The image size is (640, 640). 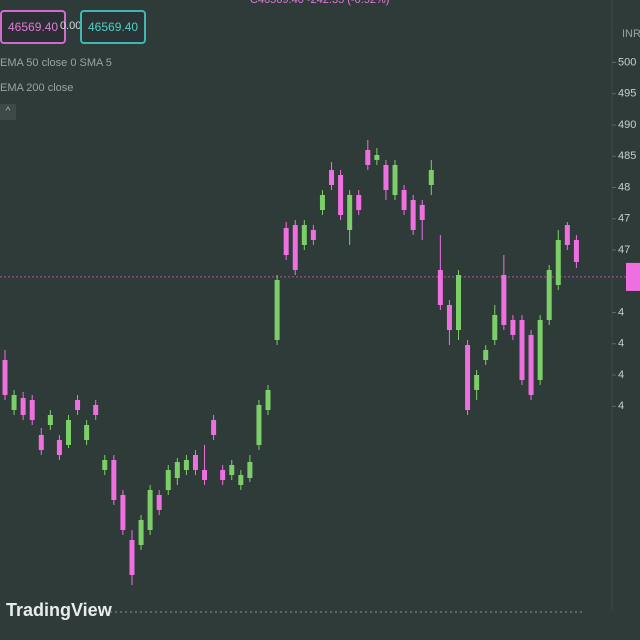 What do you see at coordinates (320, 3) in the screenshot?
I see `ohlc-header: C46569.40 -242.35 (-0.52%)` at bounding box center [320, 3].